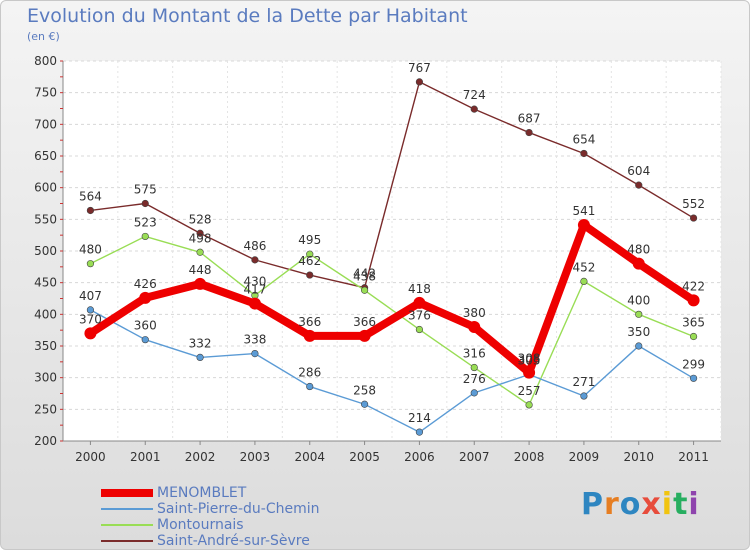  Describe the element at coordinates (45, 156) in the screenshot. I see `y-tick-label: 650` at that location.